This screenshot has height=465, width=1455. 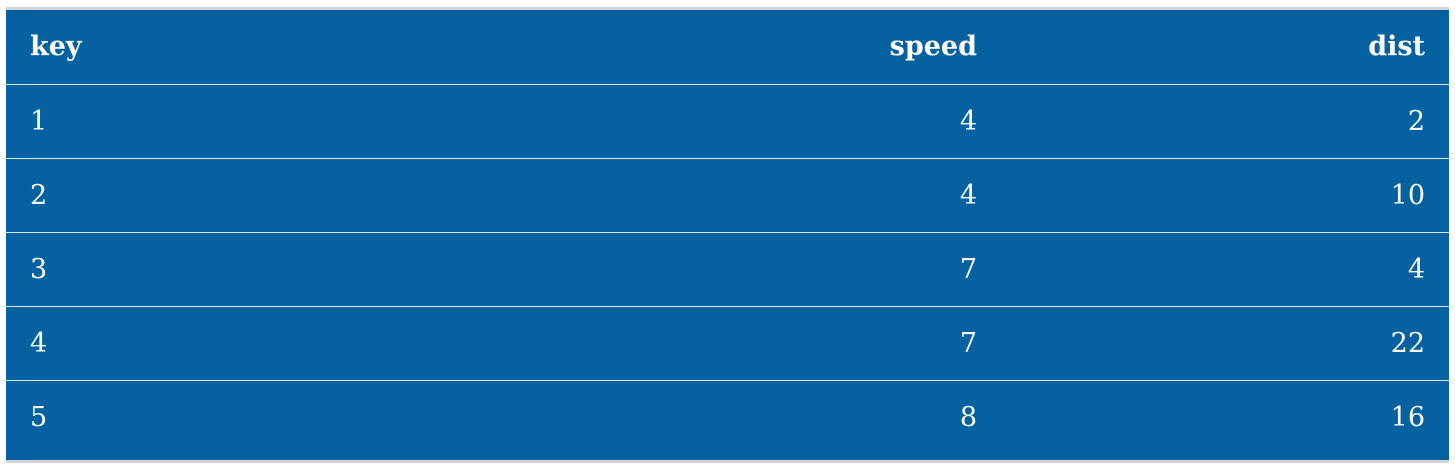 What do you see at coordinates (1225, 342) in the screenshot?
I see `cell-dist: 22` at bounding box center [1225, 342].